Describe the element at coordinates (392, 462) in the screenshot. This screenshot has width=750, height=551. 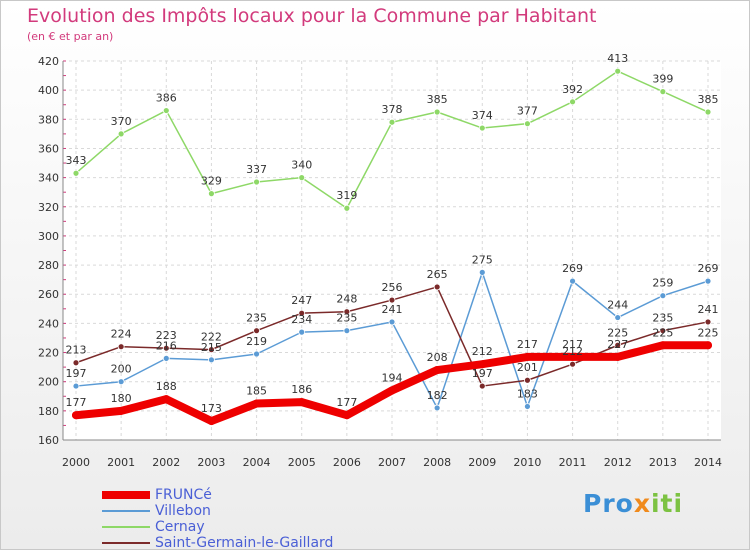
I see `x-tick-label: 2007` at that location.